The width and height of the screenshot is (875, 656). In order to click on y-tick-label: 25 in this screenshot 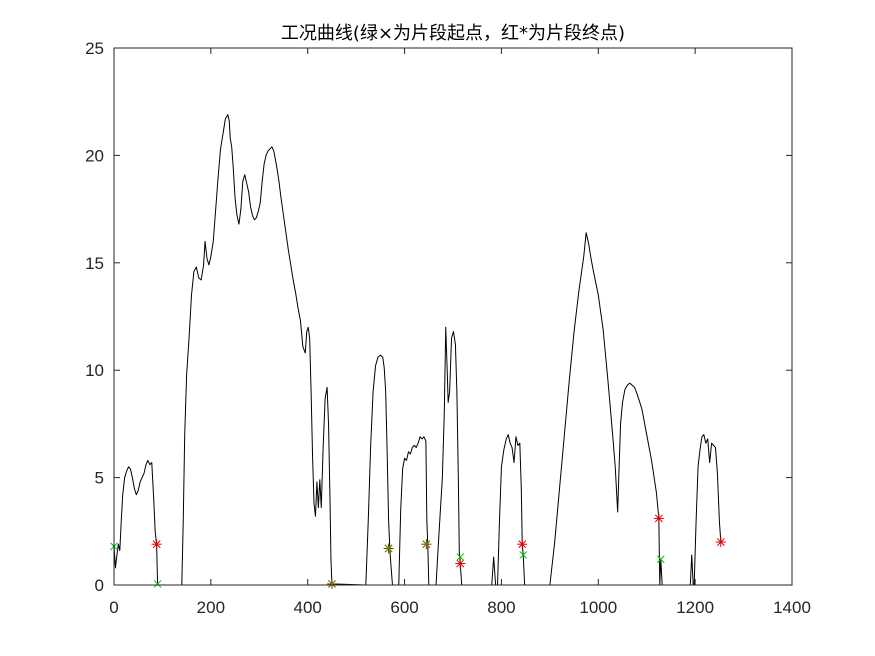, I will do `click(94, 48)`.